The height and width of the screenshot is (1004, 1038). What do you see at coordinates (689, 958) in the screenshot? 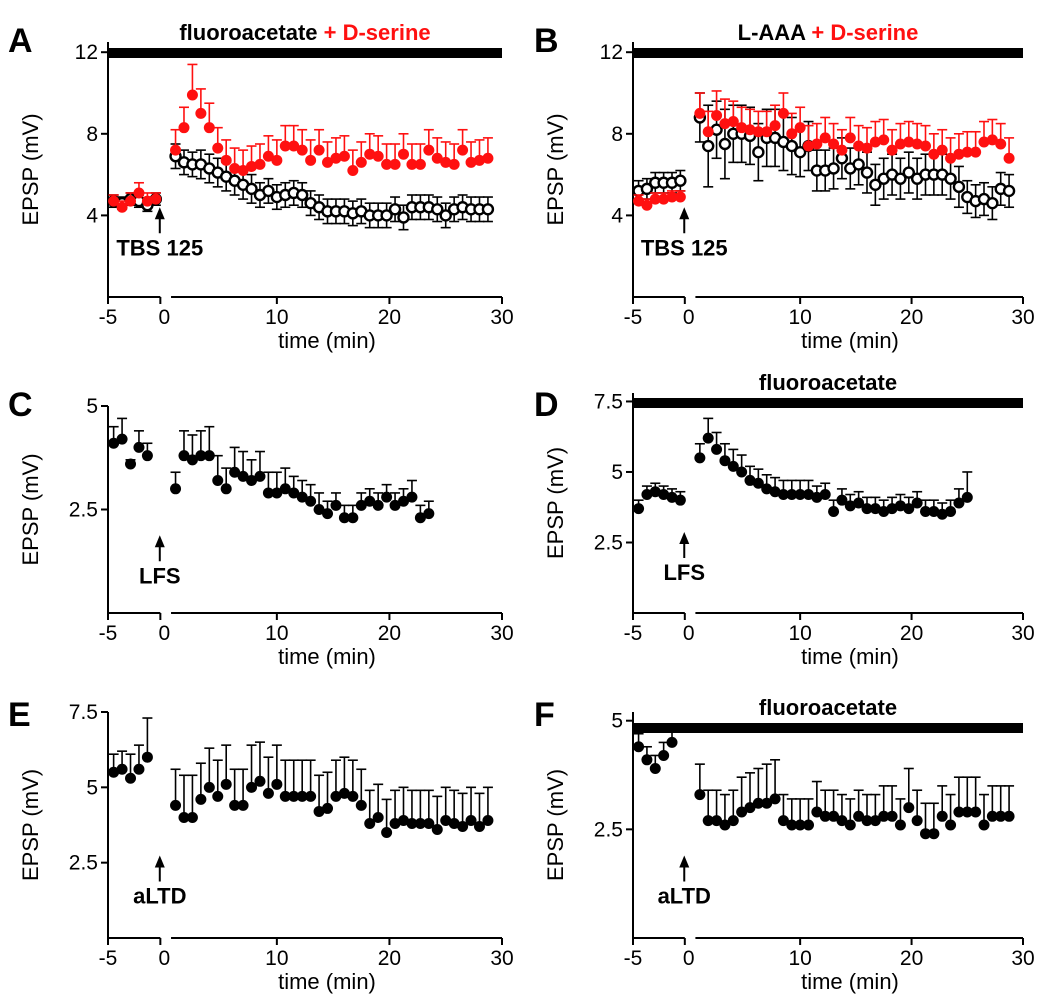
I see `x-tick-label: 0` at bounding box center [689, 958].